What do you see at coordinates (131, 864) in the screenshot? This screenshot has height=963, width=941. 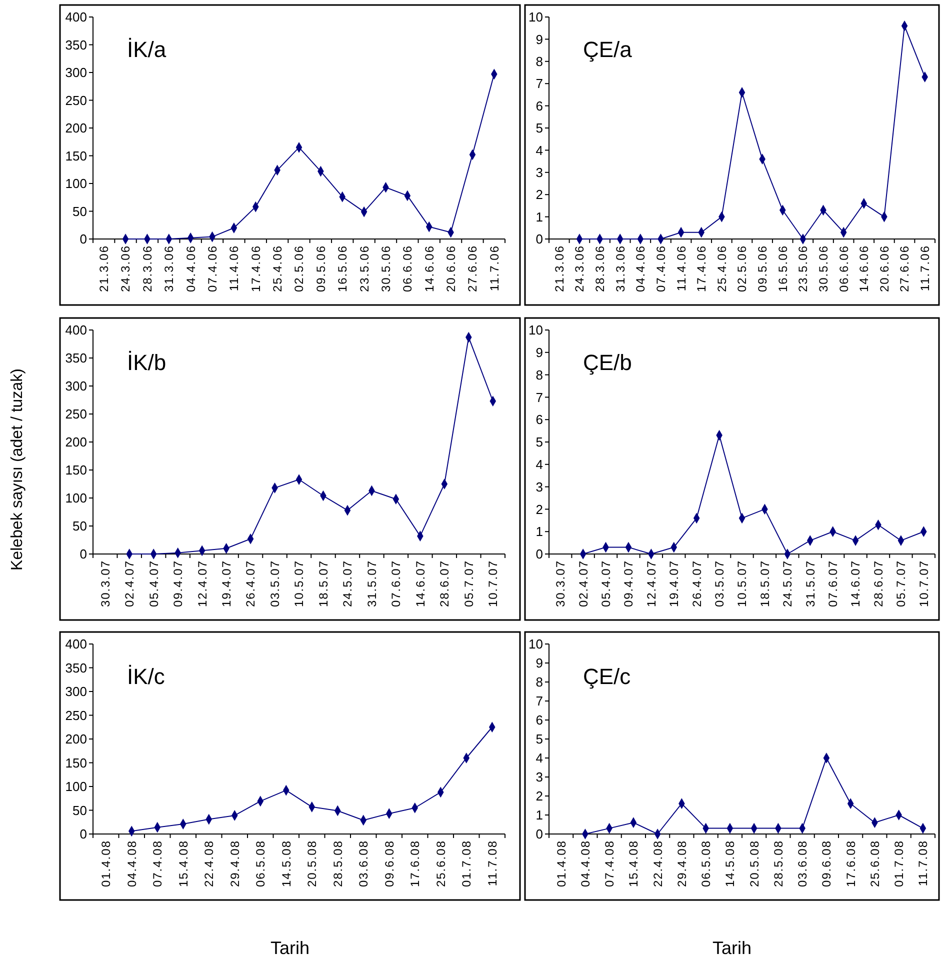 I see `x-tick-label: 04.4.08` at bounding box center [131, 864].